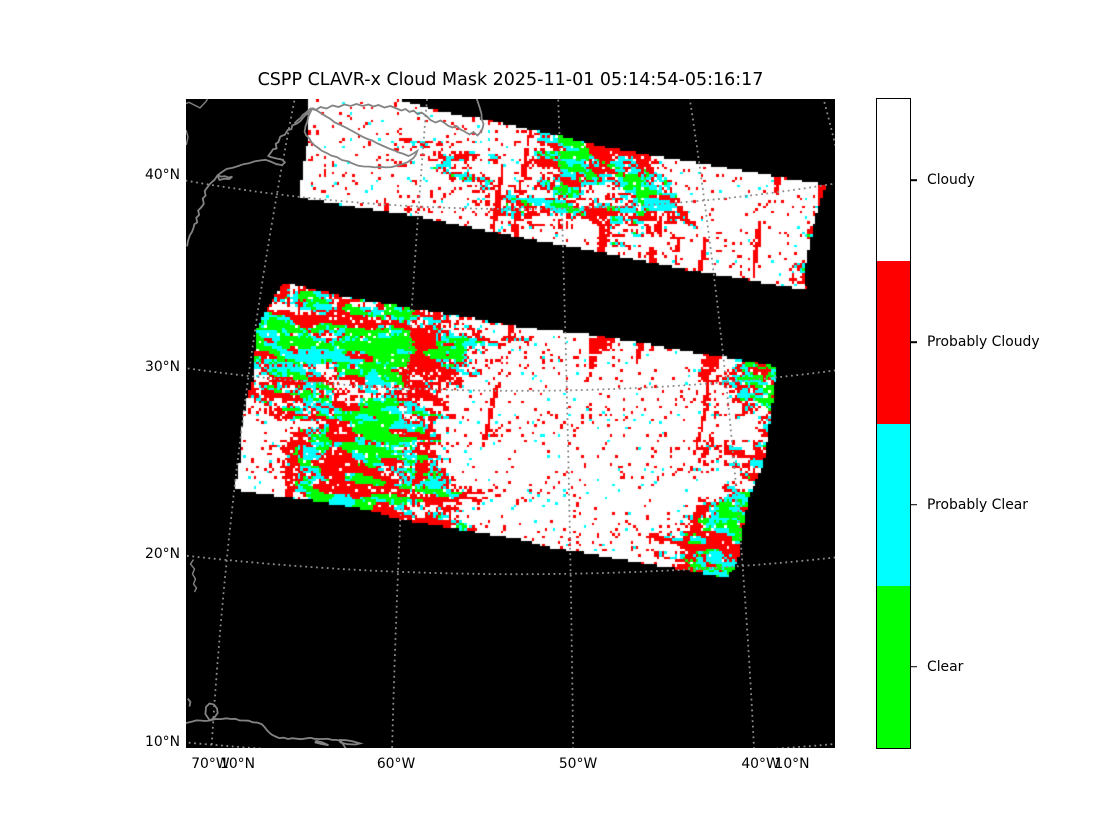 Image resolution: width=1120 pixels, height=840 pixels. I want to click on graticule-meridian-30W, so click(828, 123).